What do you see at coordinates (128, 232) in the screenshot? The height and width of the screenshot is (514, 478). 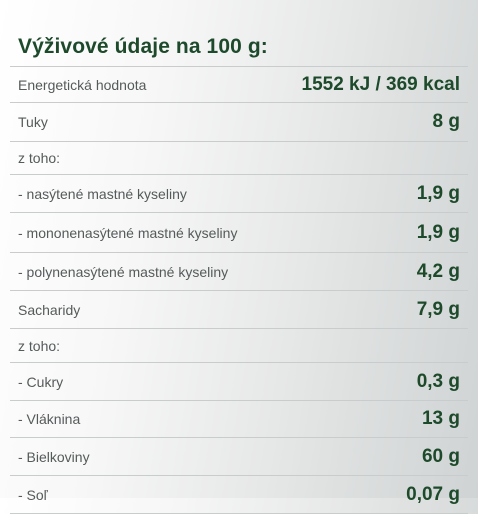 I see `row-label: - mononenasýtené mastné kyseliny` at bounding box center [128, 232].